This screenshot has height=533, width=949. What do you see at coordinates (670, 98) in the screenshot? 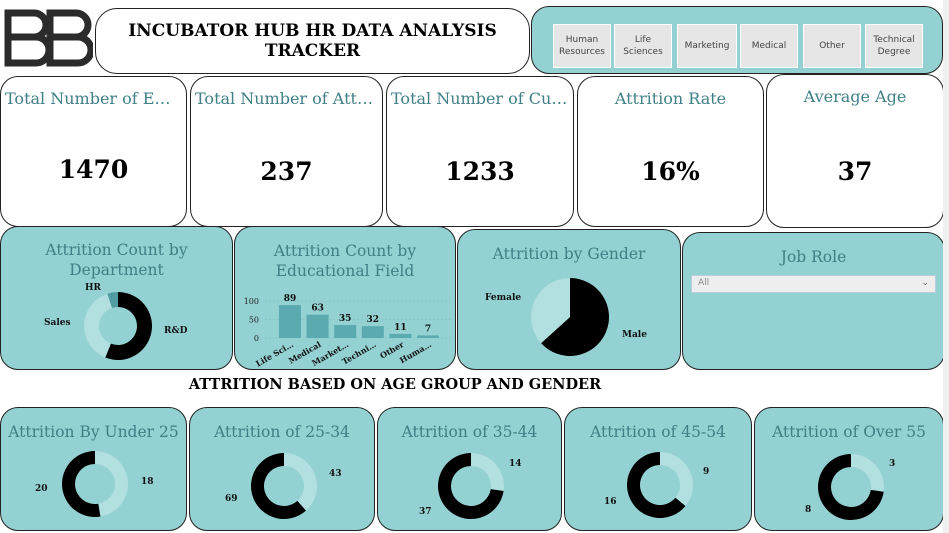
I see `kpi-label: Attrition Rate` at bounding box center [670, 98].